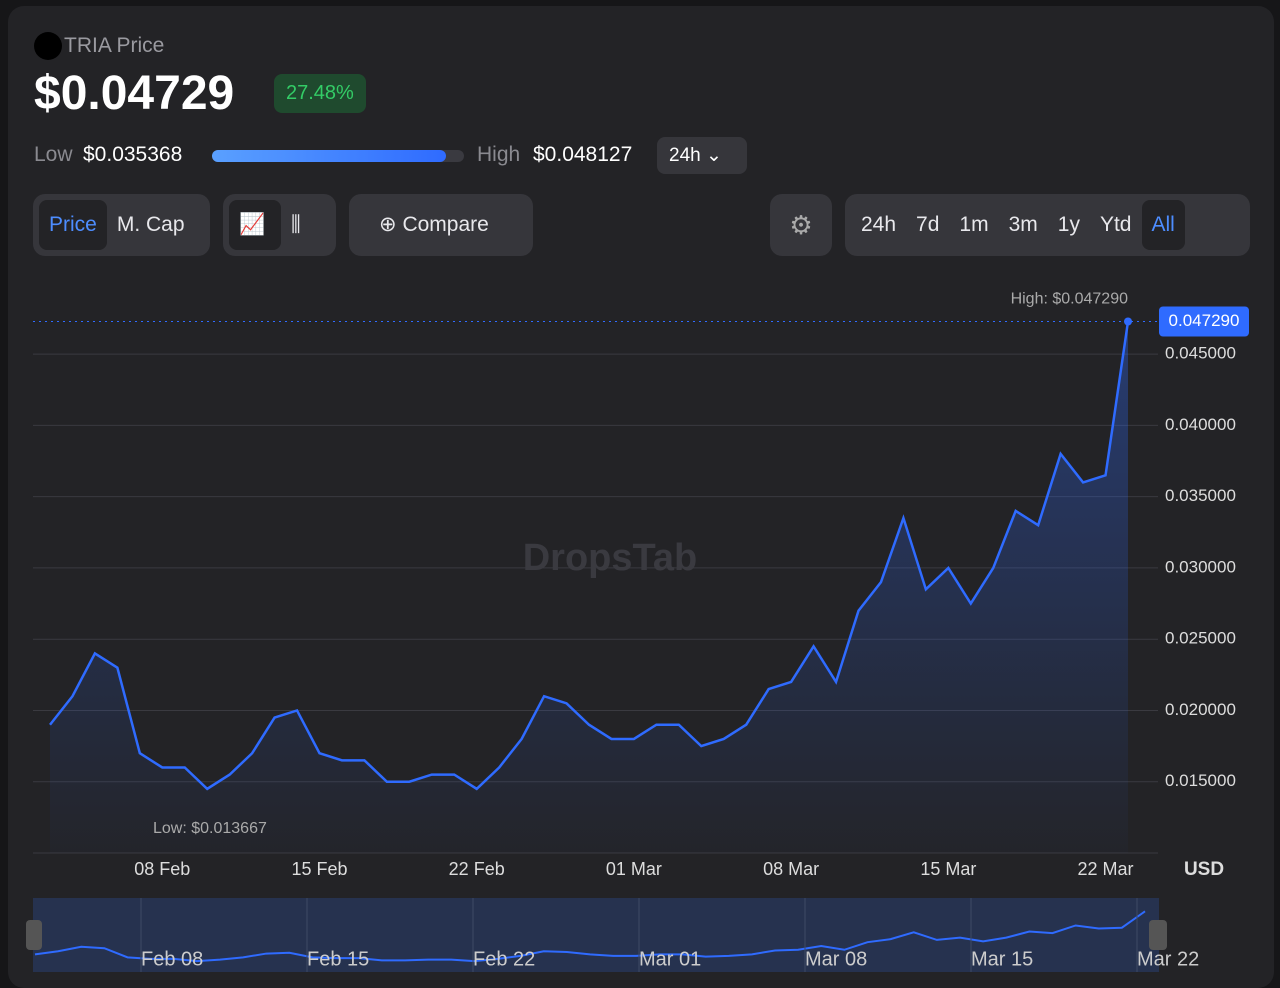 The height and width of the screenshot is (988, 1280). What do you see at coordinates (338, 156) in the screenshot?
I see `range-bar` at bounding box center [338, 156].